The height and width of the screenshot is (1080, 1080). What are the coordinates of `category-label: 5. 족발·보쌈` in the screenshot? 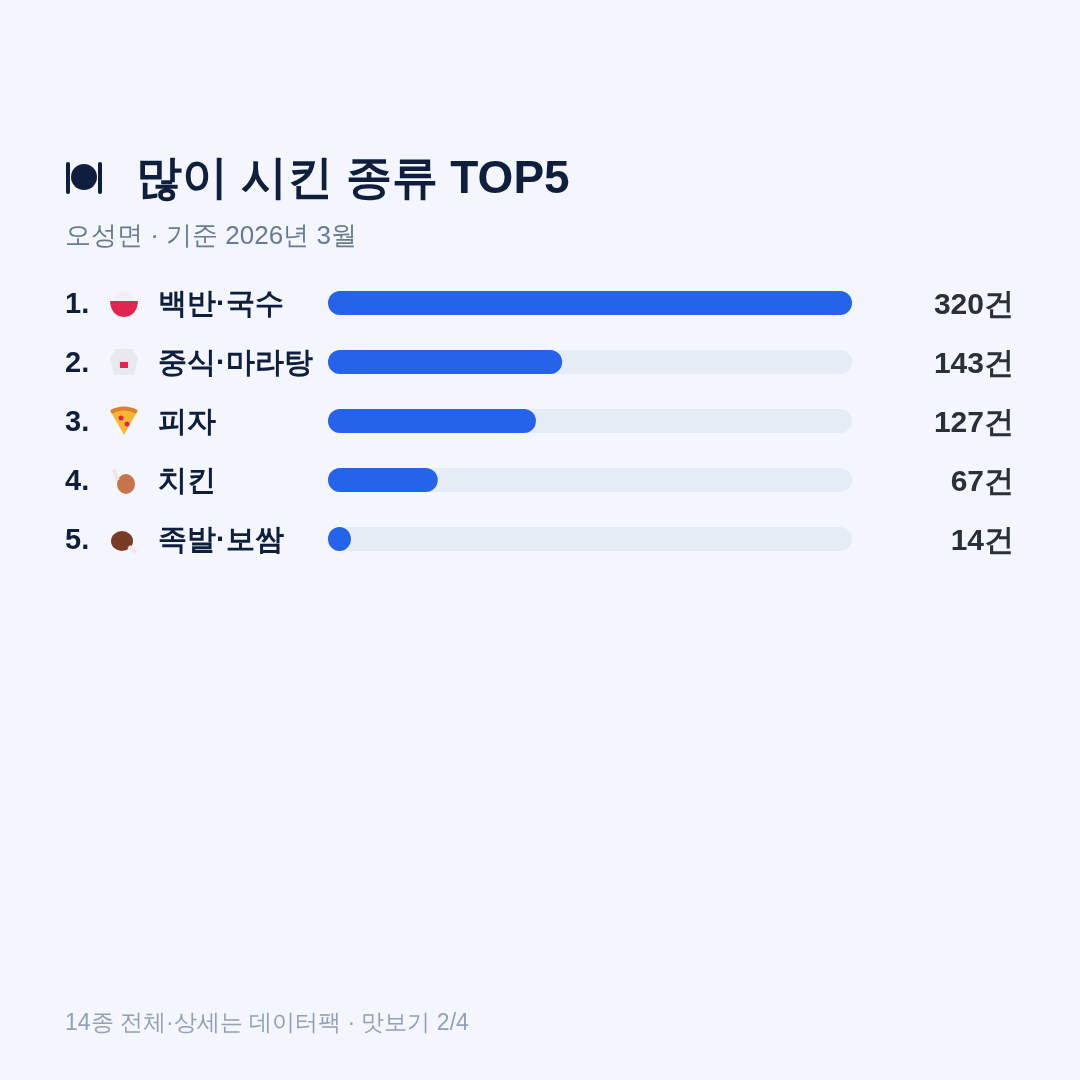 It's located at (174, 539).